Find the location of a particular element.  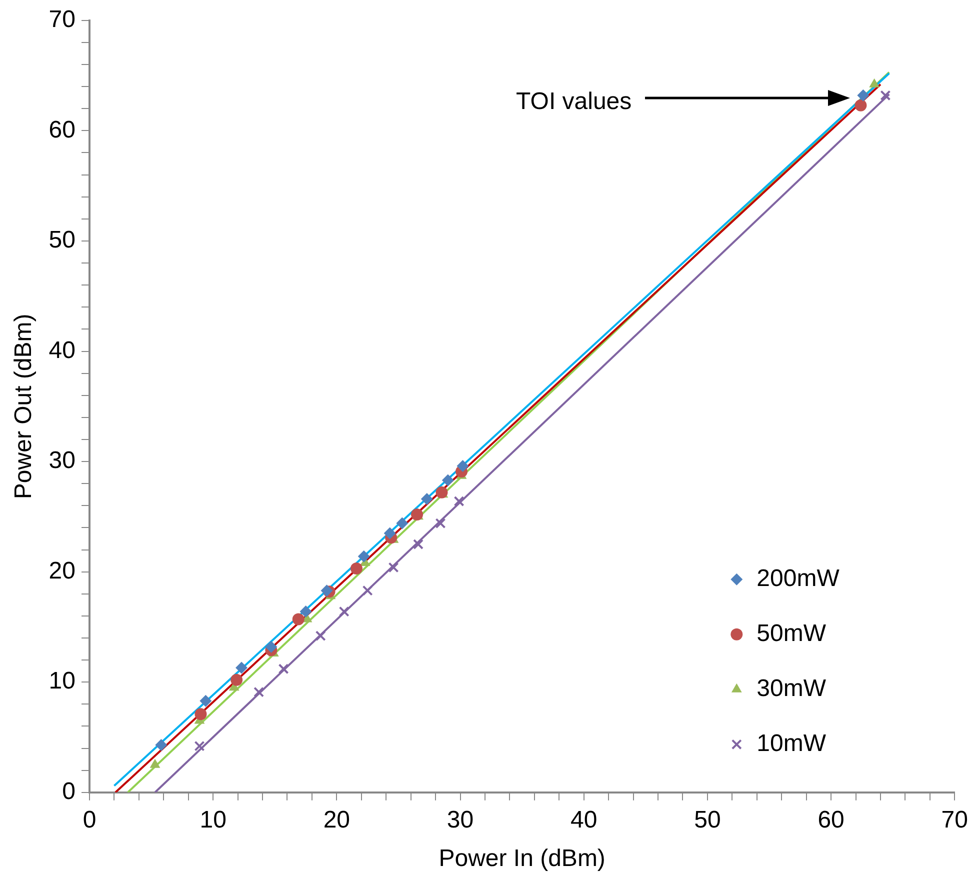

legend-label: 200mW is located at coordinates (798, 578).